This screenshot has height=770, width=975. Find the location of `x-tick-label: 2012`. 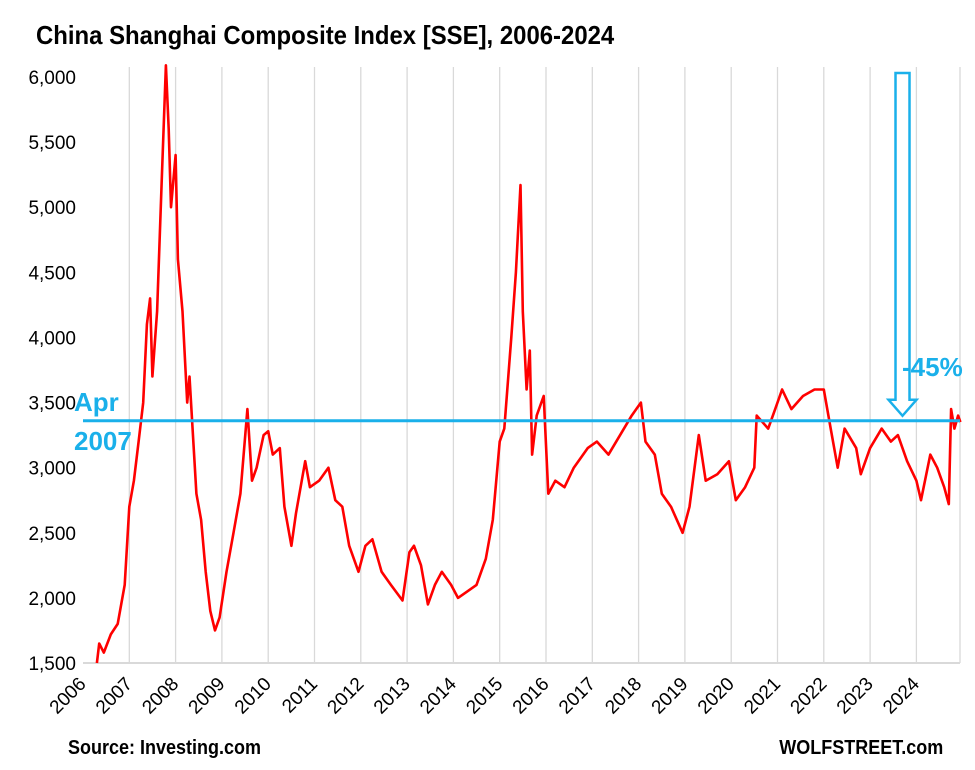

x-tick-label: 2012 is located at coordinates (346, 696).